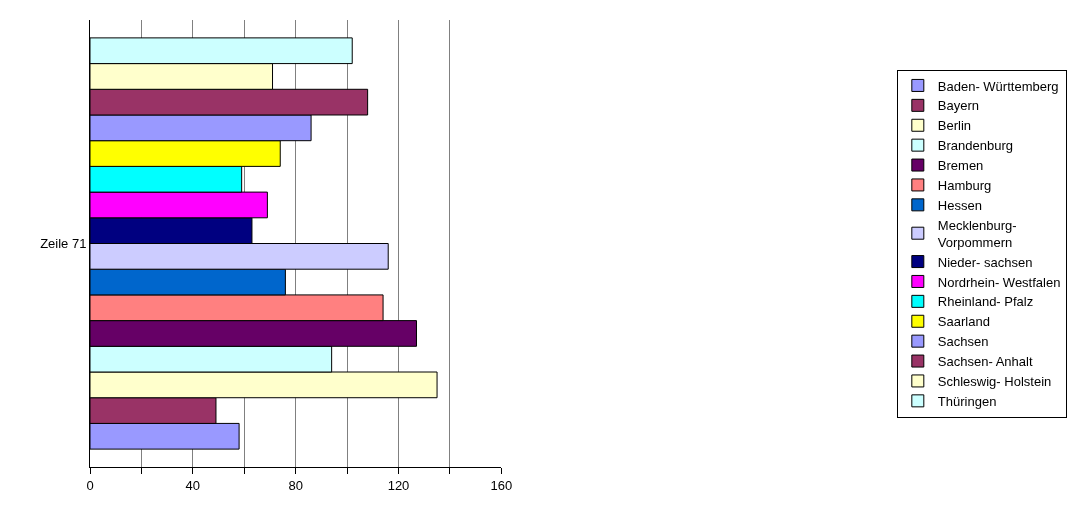 This screenshot has height=512, width=1079. Describe the element at coordinates (994, 382) in the screenshot. I see `legend-label: Schleswig- Holstein` at that location.